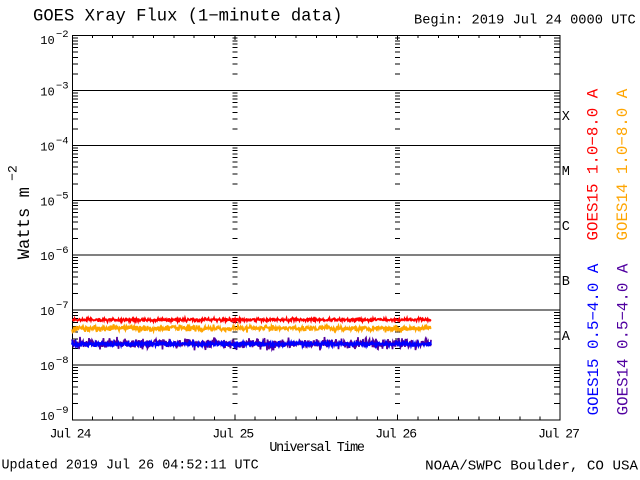 This screenshot has height=480, width=640. I want to click on svg-text: −9, so click(62, 411).